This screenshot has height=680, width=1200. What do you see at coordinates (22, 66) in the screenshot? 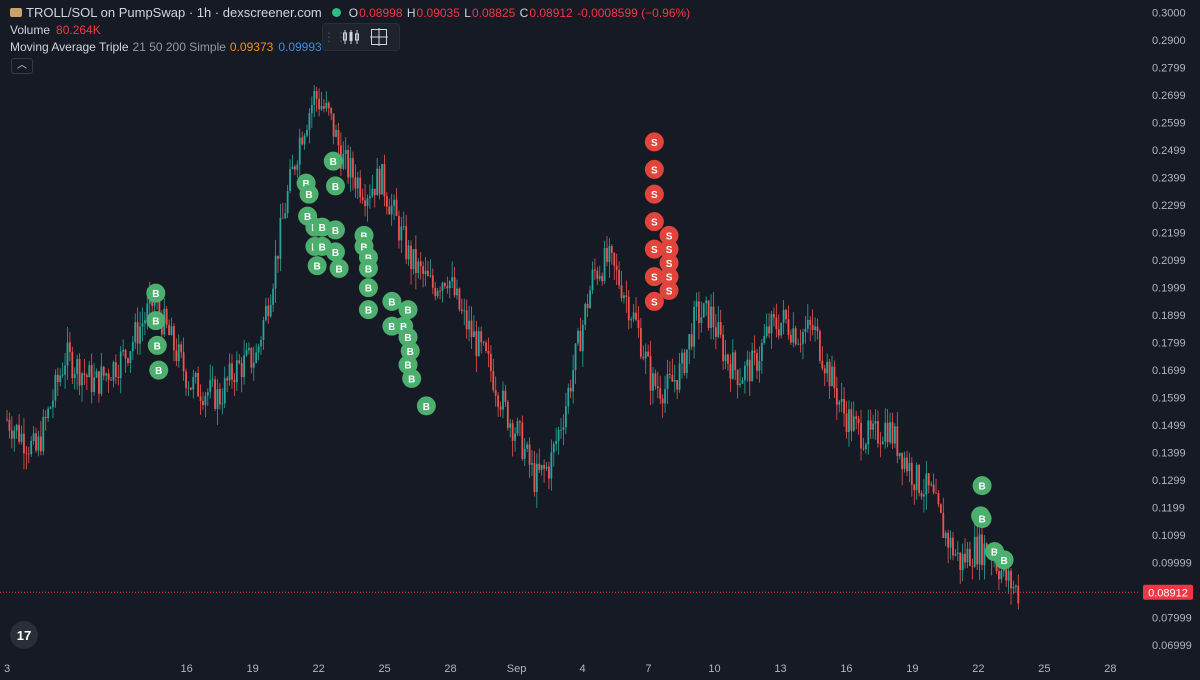
I see `legend-collapse-button: ︿` at bounding box center [22, 66].